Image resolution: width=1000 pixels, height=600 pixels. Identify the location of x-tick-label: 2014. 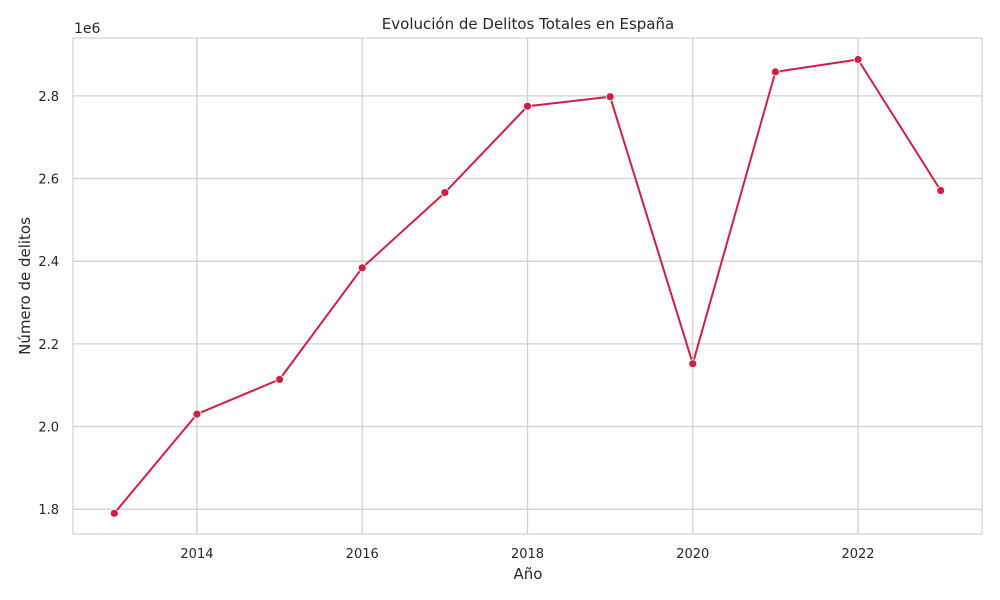
(196, 554).